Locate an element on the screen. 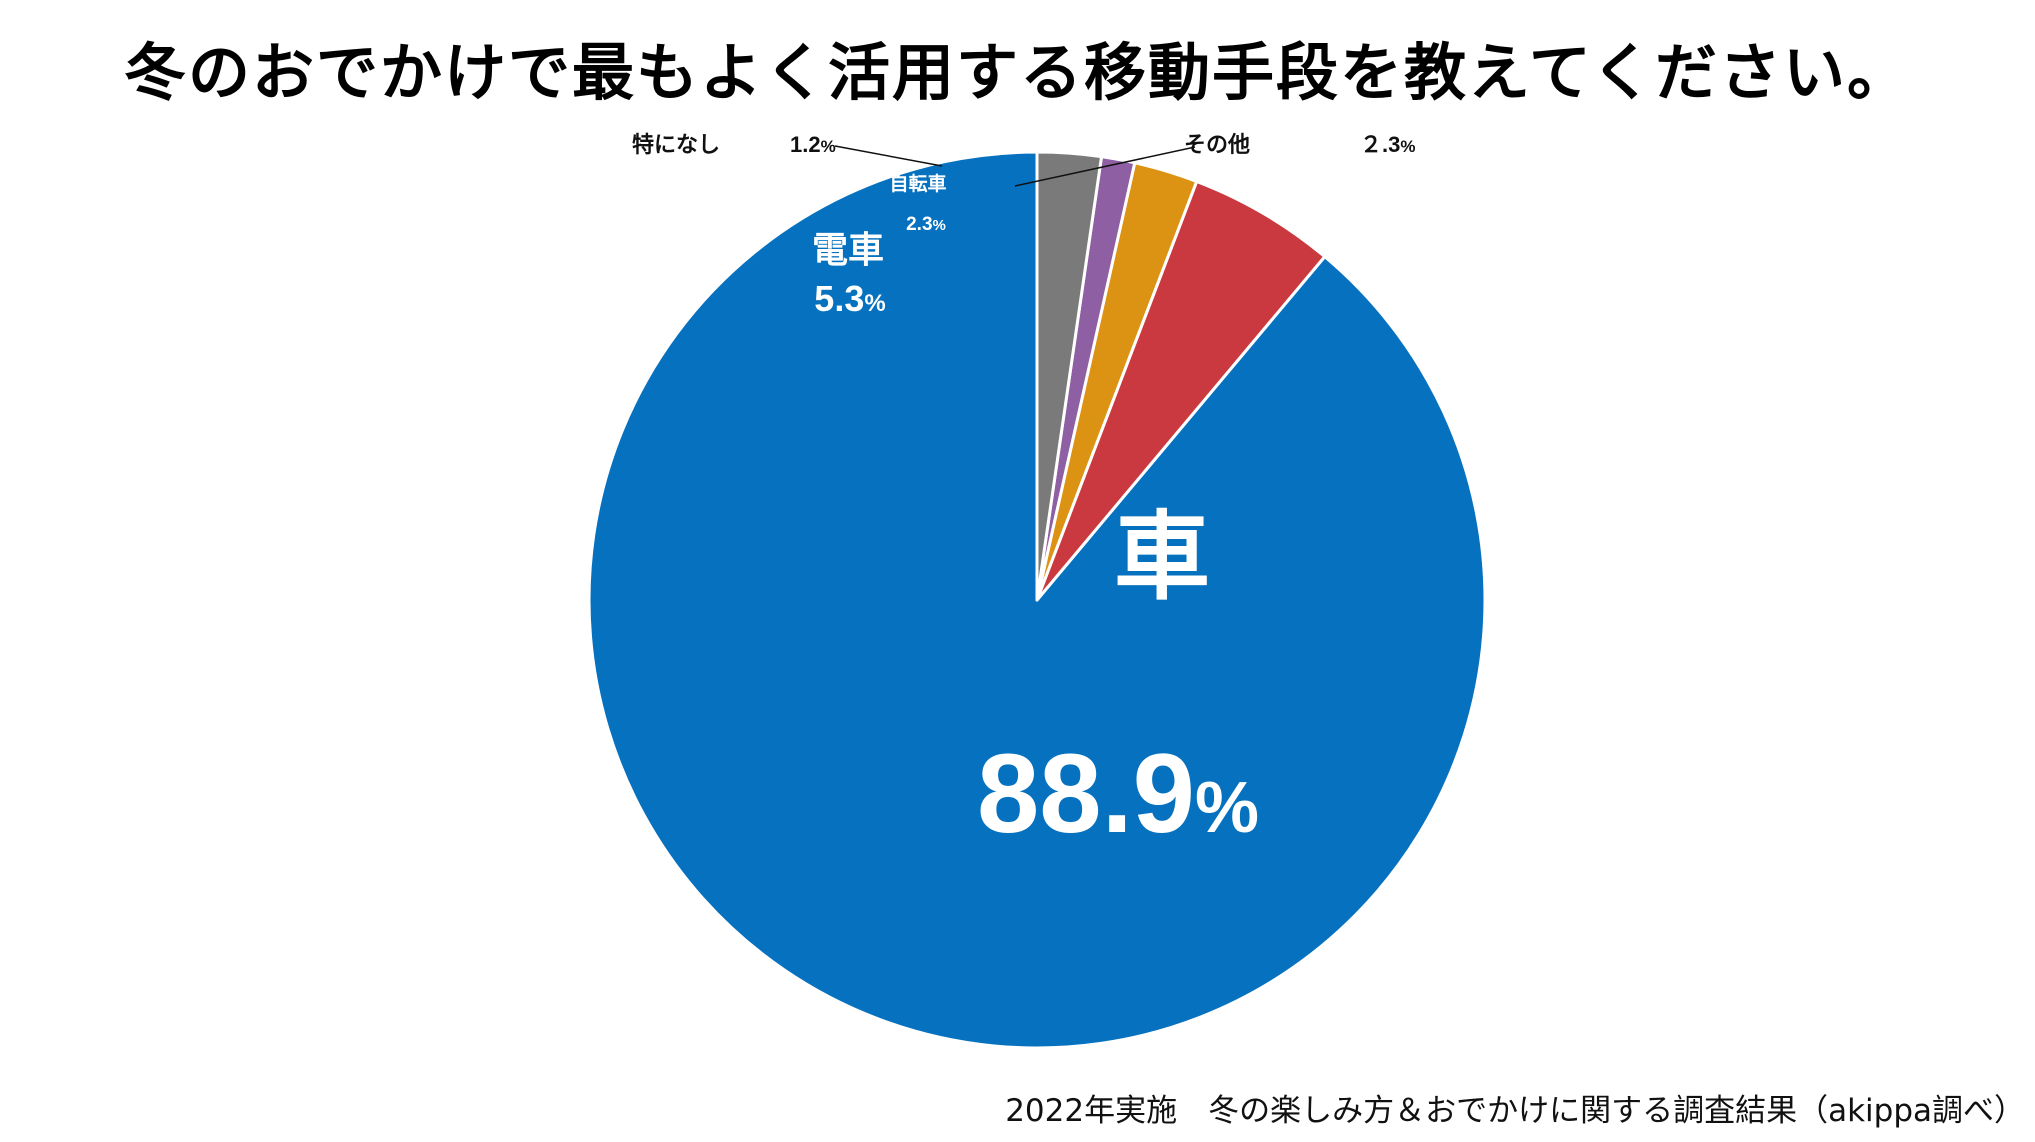  slice-value-0: 88.9% is located at coordinates (1118, 793).